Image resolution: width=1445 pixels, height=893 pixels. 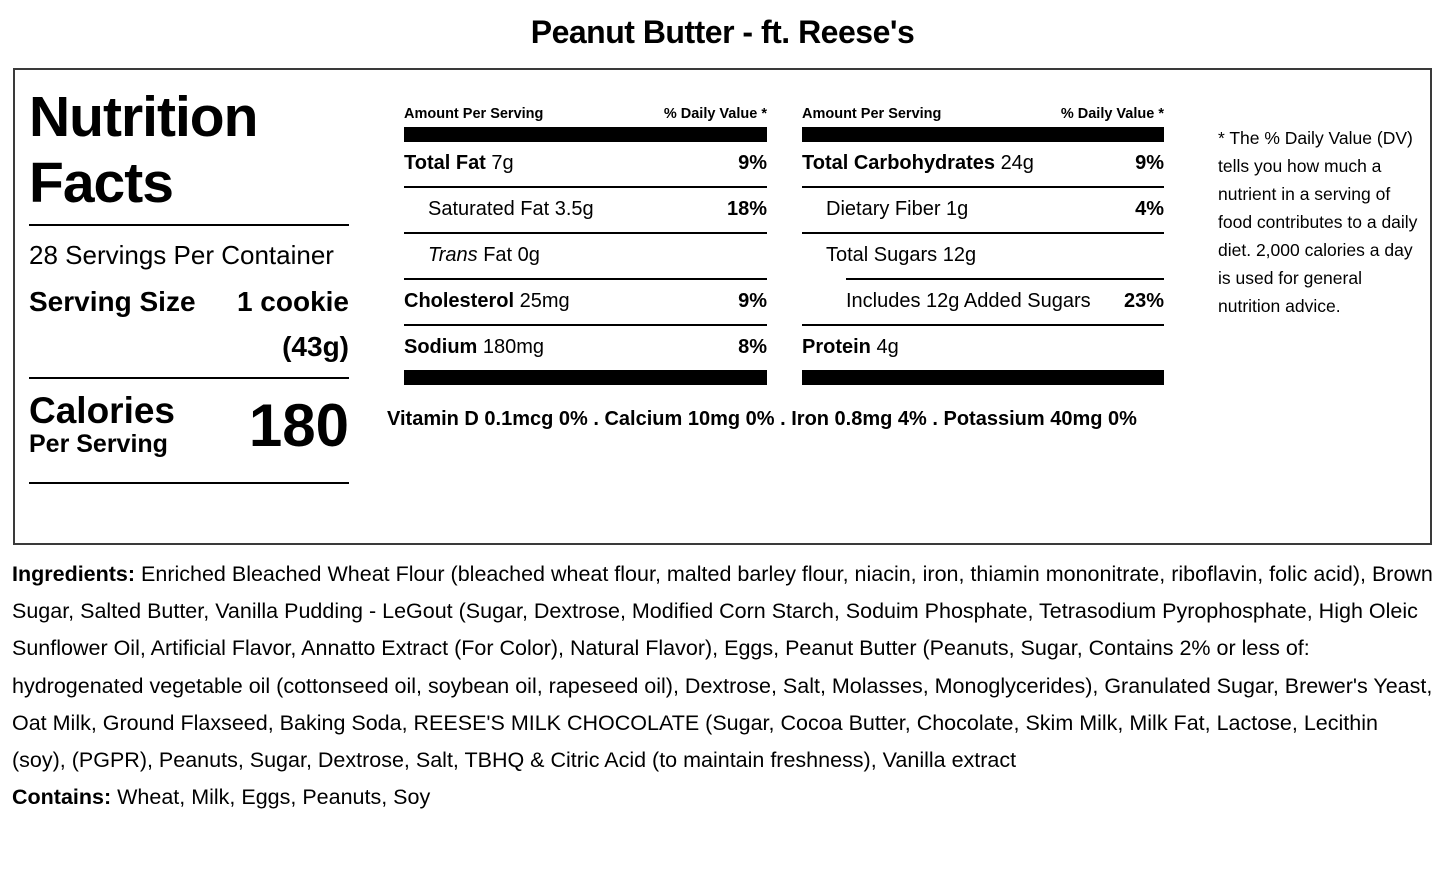 What do you see at coordinates (189, 426) in the screenshot?
I see `calories-row: Calories Per Serving 180` at bounding box center [189, 426].